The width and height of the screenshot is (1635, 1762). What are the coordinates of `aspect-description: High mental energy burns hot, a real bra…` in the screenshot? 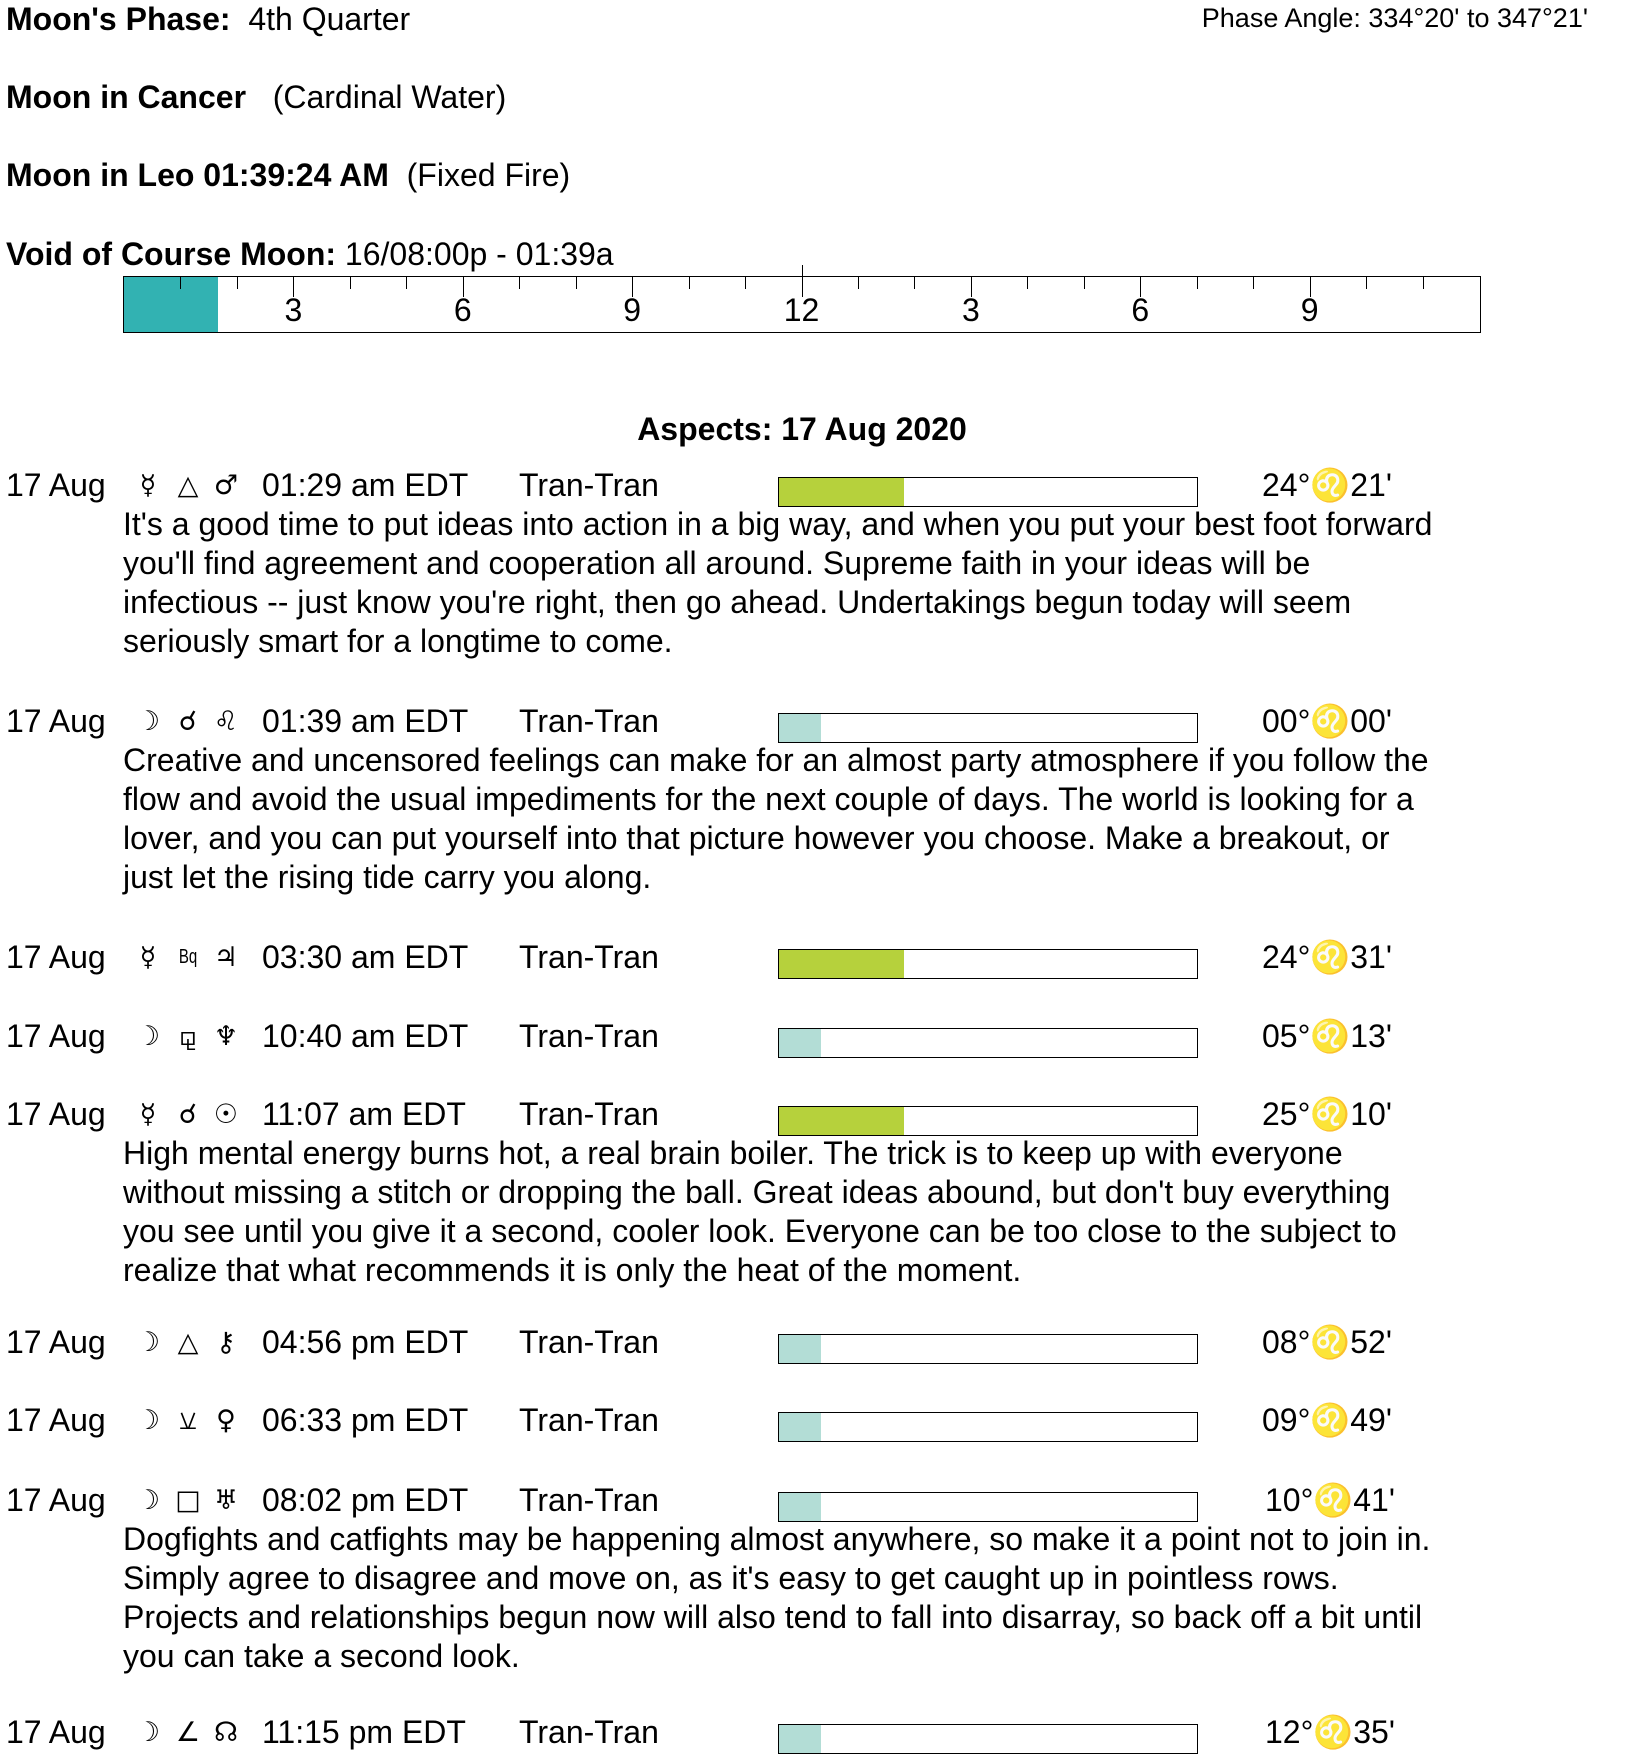 It's located at (760, 1212).